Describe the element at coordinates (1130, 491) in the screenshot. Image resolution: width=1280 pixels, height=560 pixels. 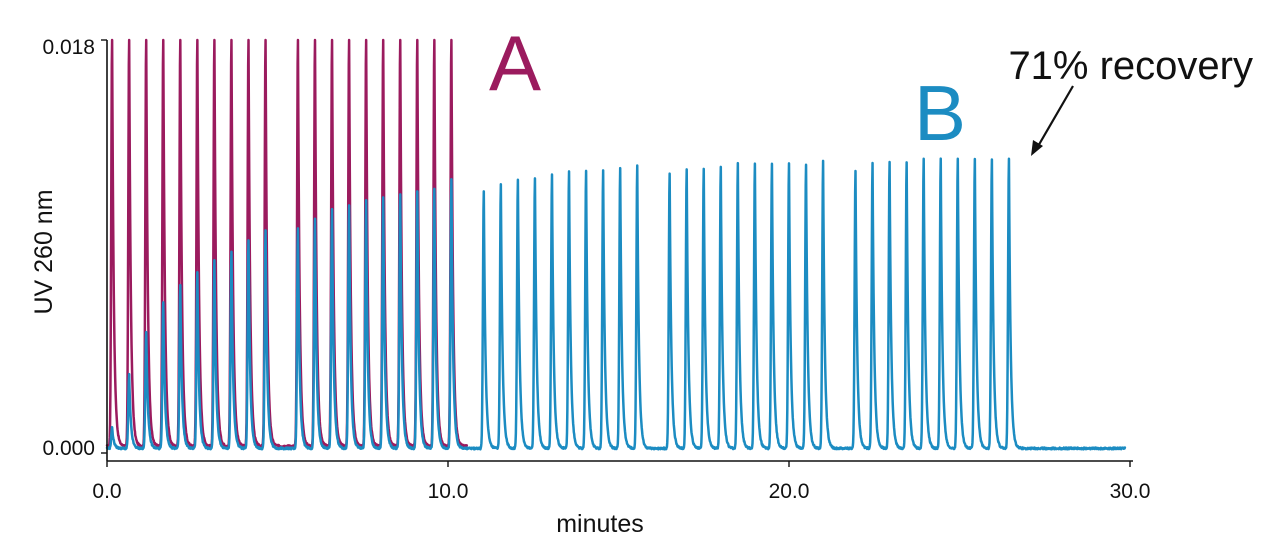
I see `x-tick-label: 30.0` at that location.